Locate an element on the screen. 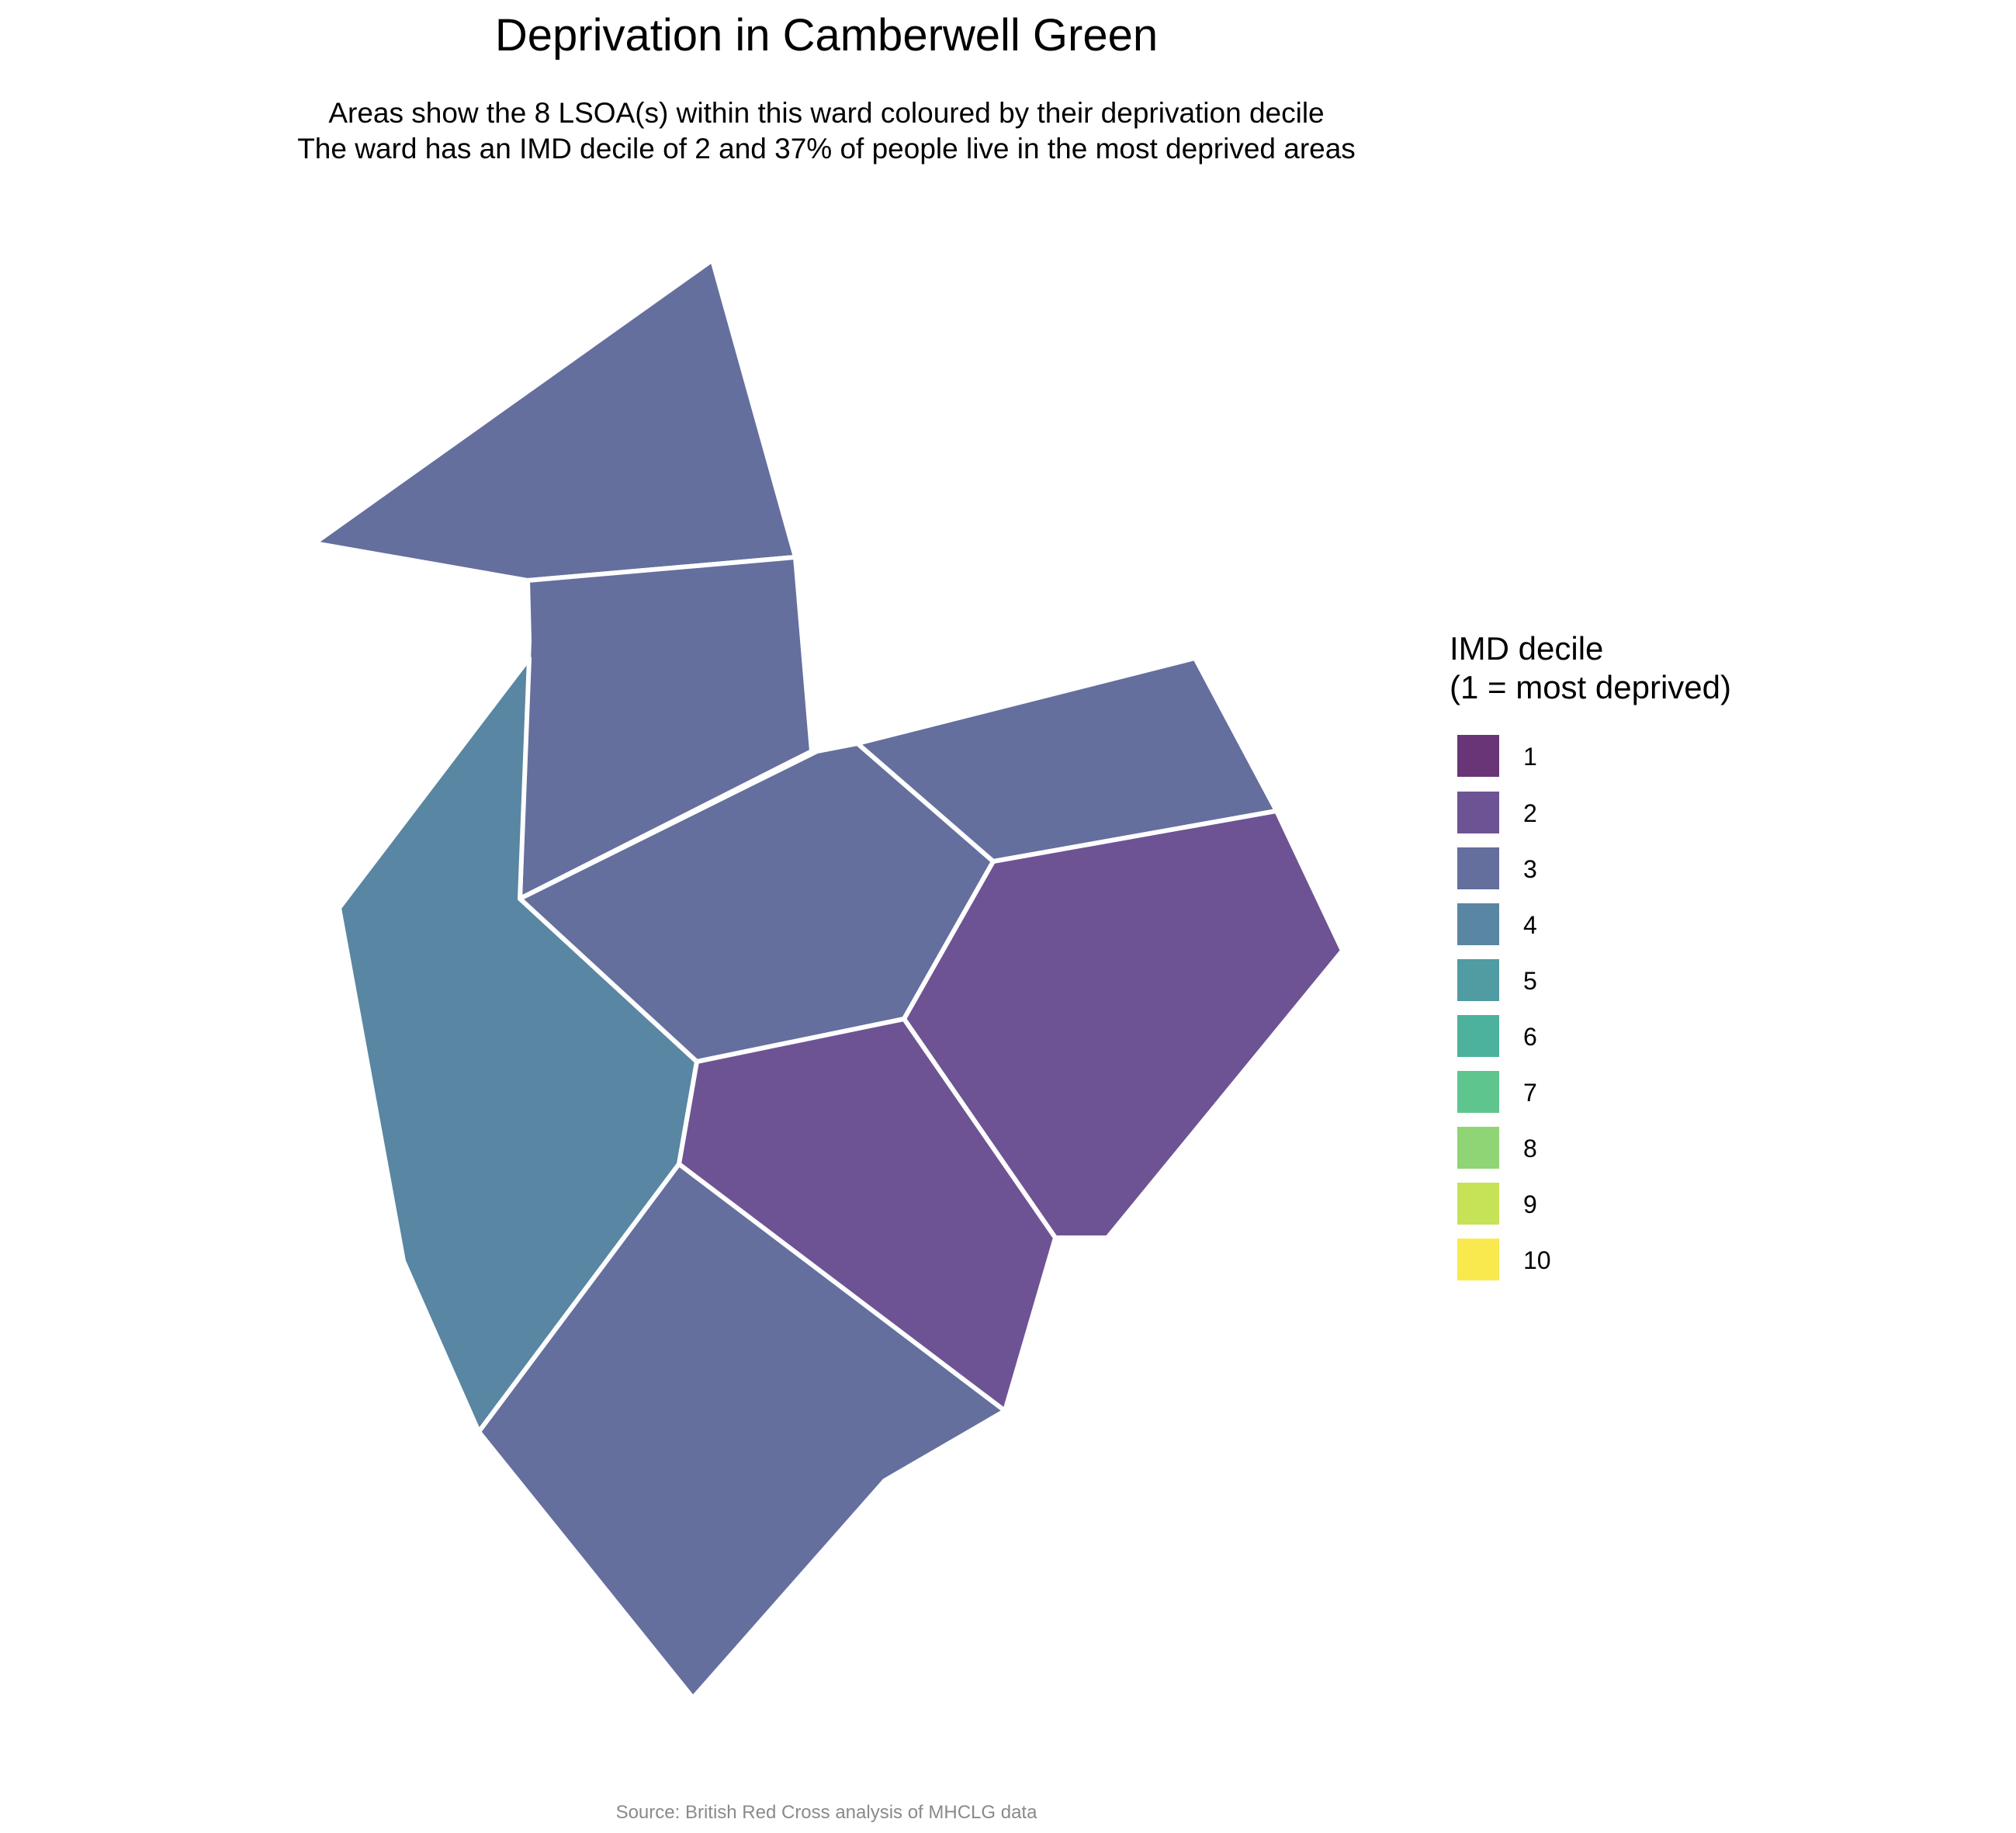 Image resolution: width=2016 pixels, height=1833 pixels. legend-item-5: 5 is located at coordinates (1497, 980).